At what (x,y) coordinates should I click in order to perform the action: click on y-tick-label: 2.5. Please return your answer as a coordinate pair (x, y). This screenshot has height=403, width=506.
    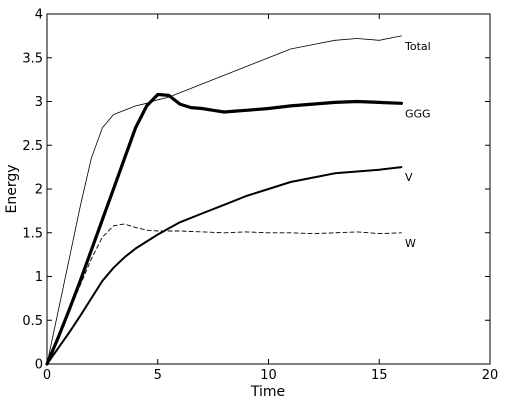
    Looking at the image, I should click on (32, 146).